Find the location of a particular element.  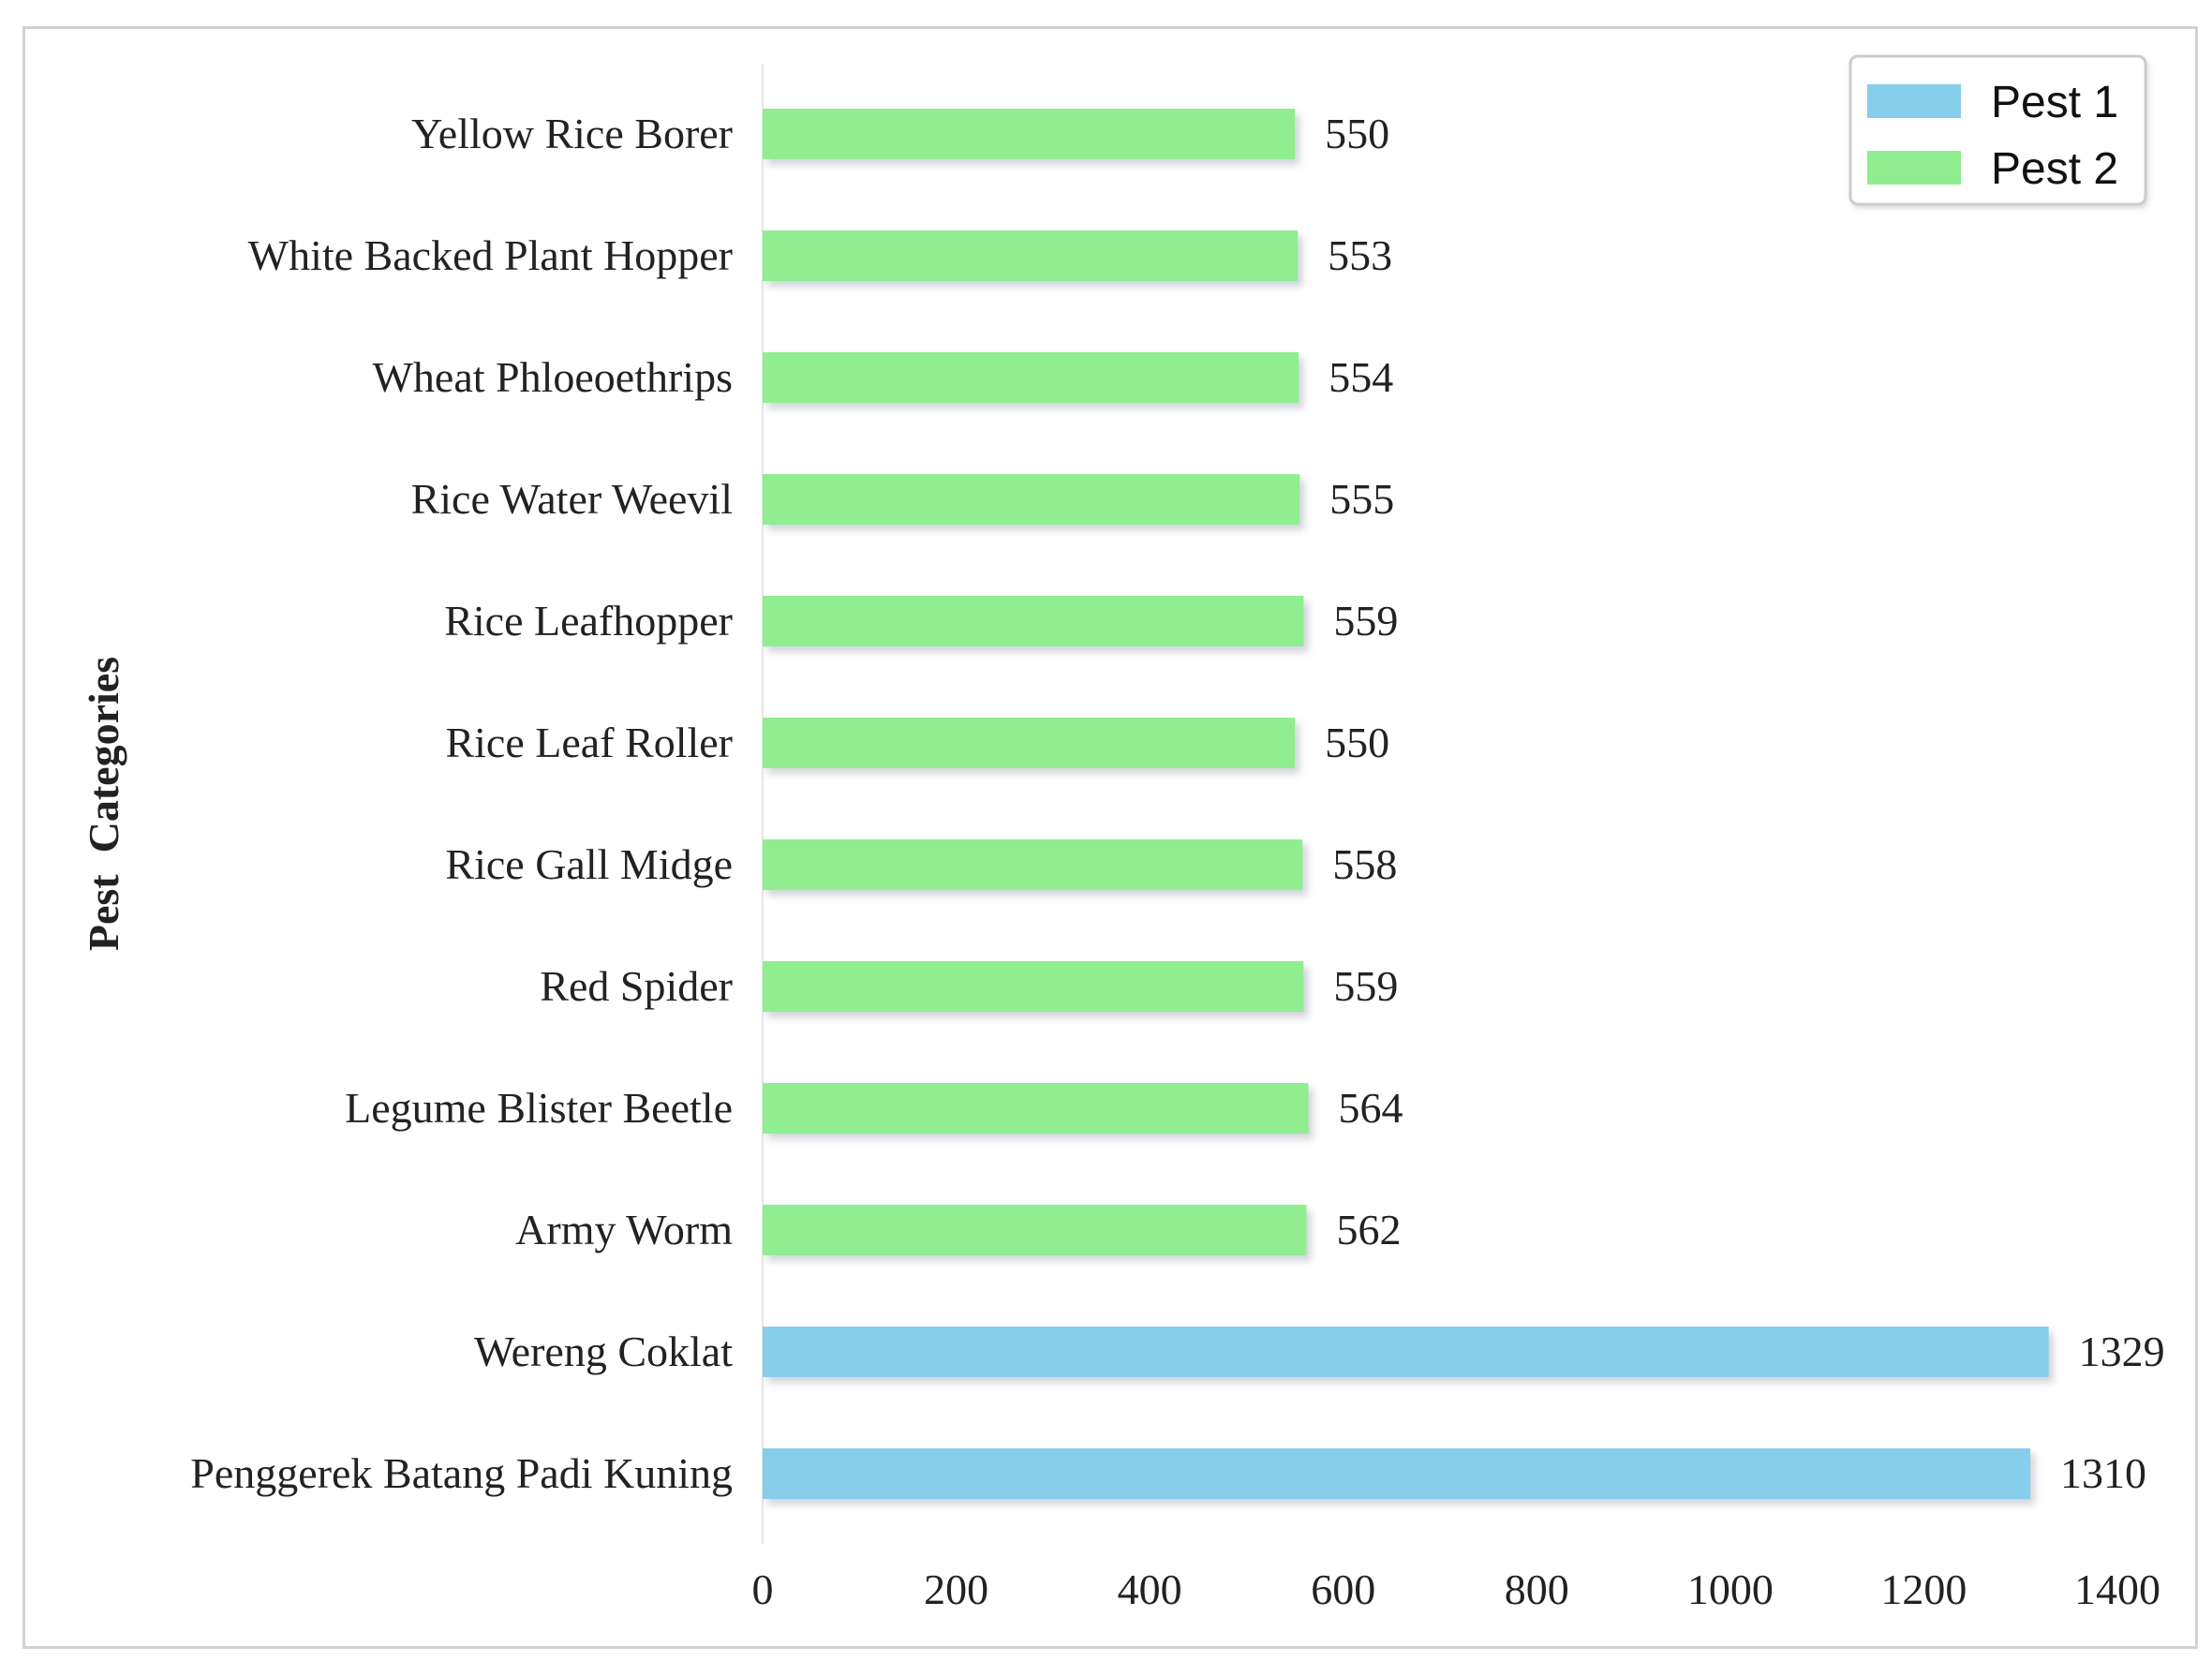

value-label: 1310 is located at coordinates (2103, 1473).